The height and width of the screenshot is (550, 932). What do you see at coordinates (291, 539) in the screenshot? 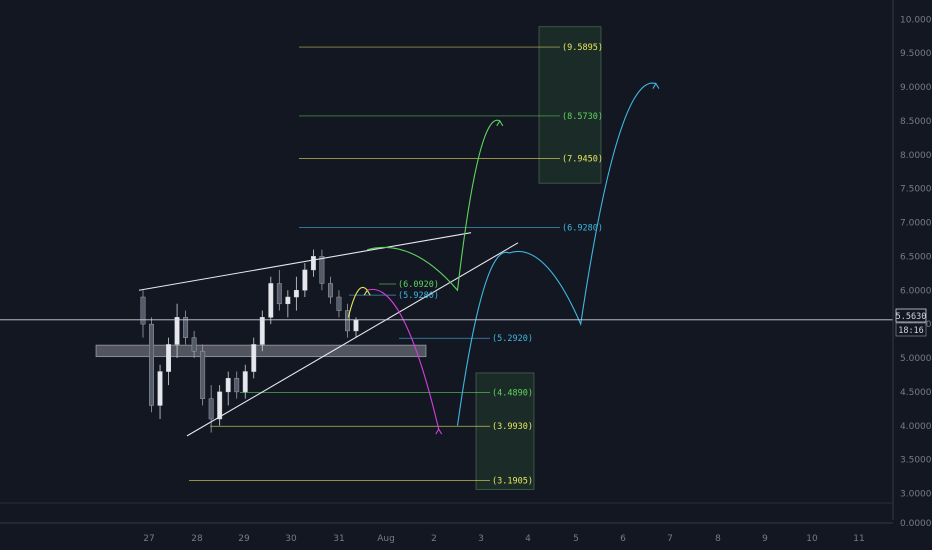
I see `x-tick-label: 30` at bounding box center [291, 539].